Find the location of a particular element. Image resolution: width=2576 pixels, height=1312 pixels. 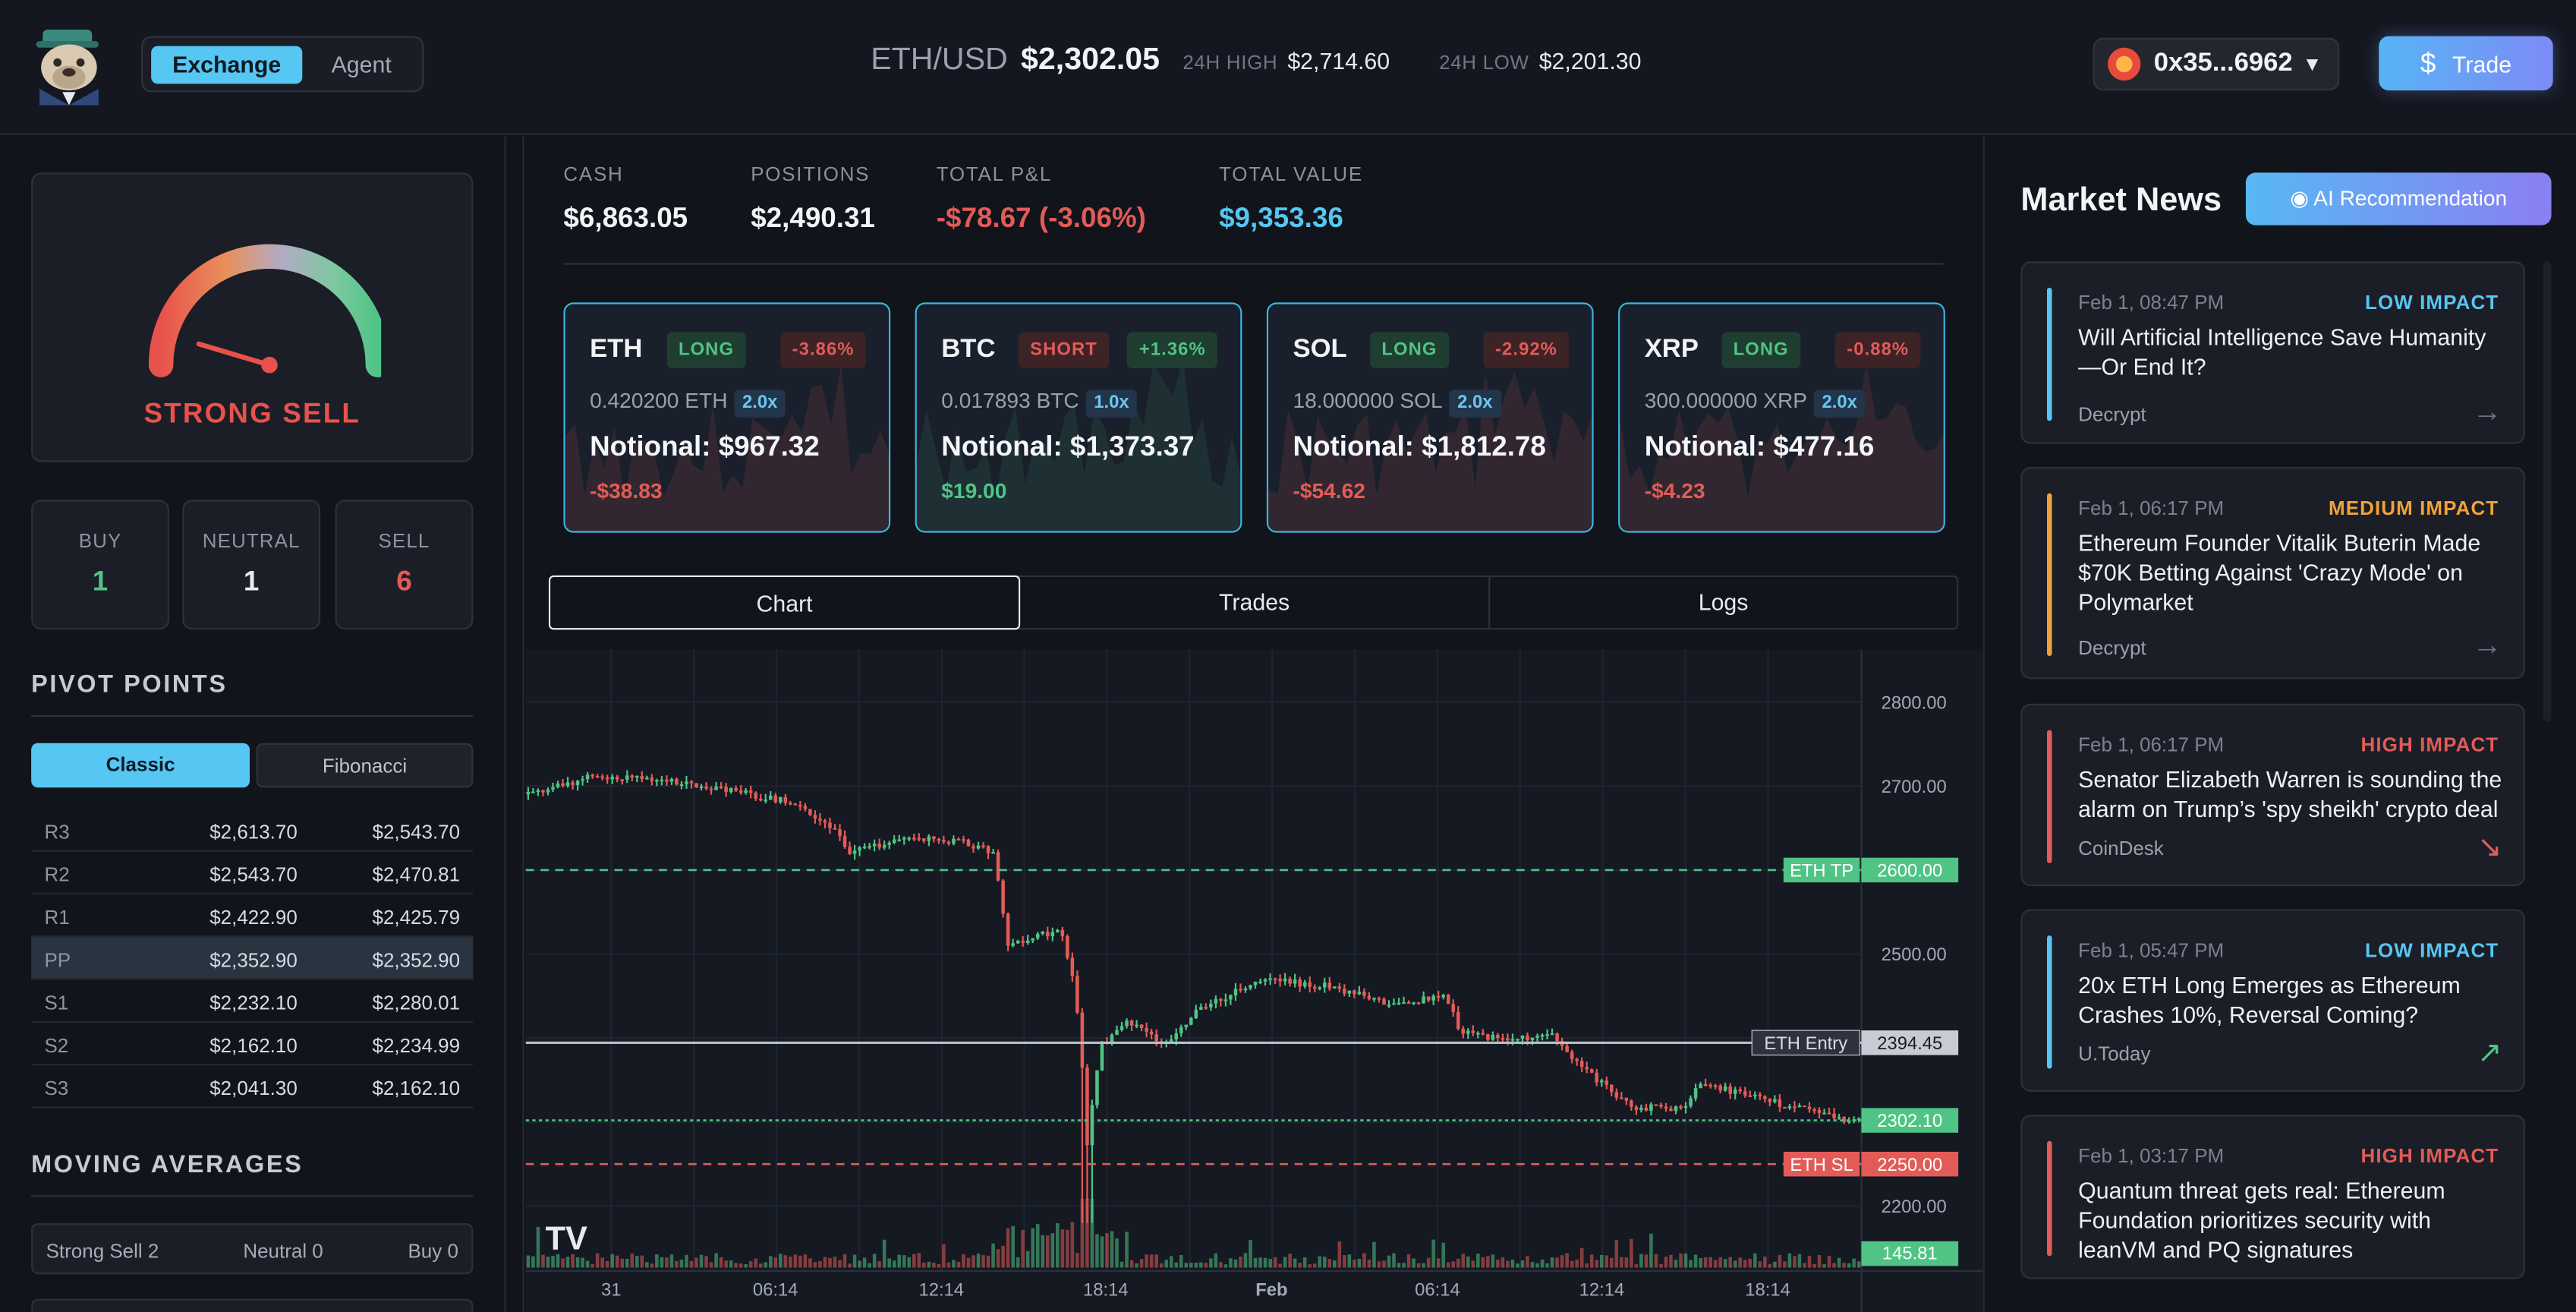

ma-summary: Strong Sell 2 Neutral 0 Buy 0 is located at coordinates (252, 1249).